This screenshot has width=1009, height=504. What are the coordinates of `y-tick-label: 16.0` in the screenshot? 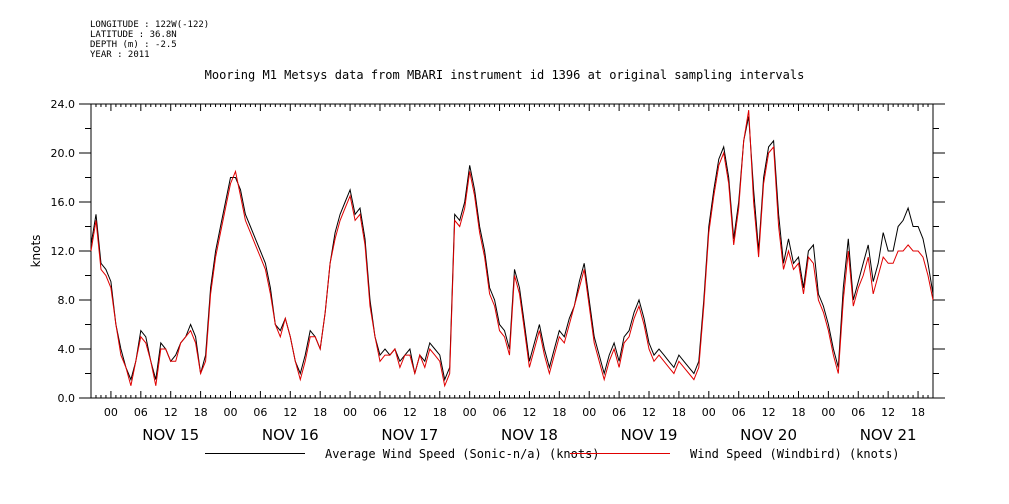 It's located at (63, 202).